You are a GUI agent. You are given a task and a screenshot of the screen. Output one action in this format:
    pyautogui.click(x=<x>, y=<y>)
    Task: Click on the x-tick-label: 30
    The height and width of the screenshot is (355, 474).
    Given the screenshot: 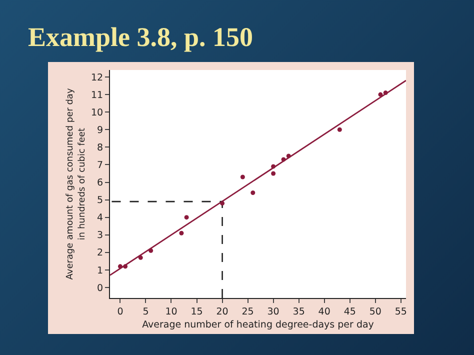 What is the action you would take?
    pyautogui.click(x=273, y=312)
    